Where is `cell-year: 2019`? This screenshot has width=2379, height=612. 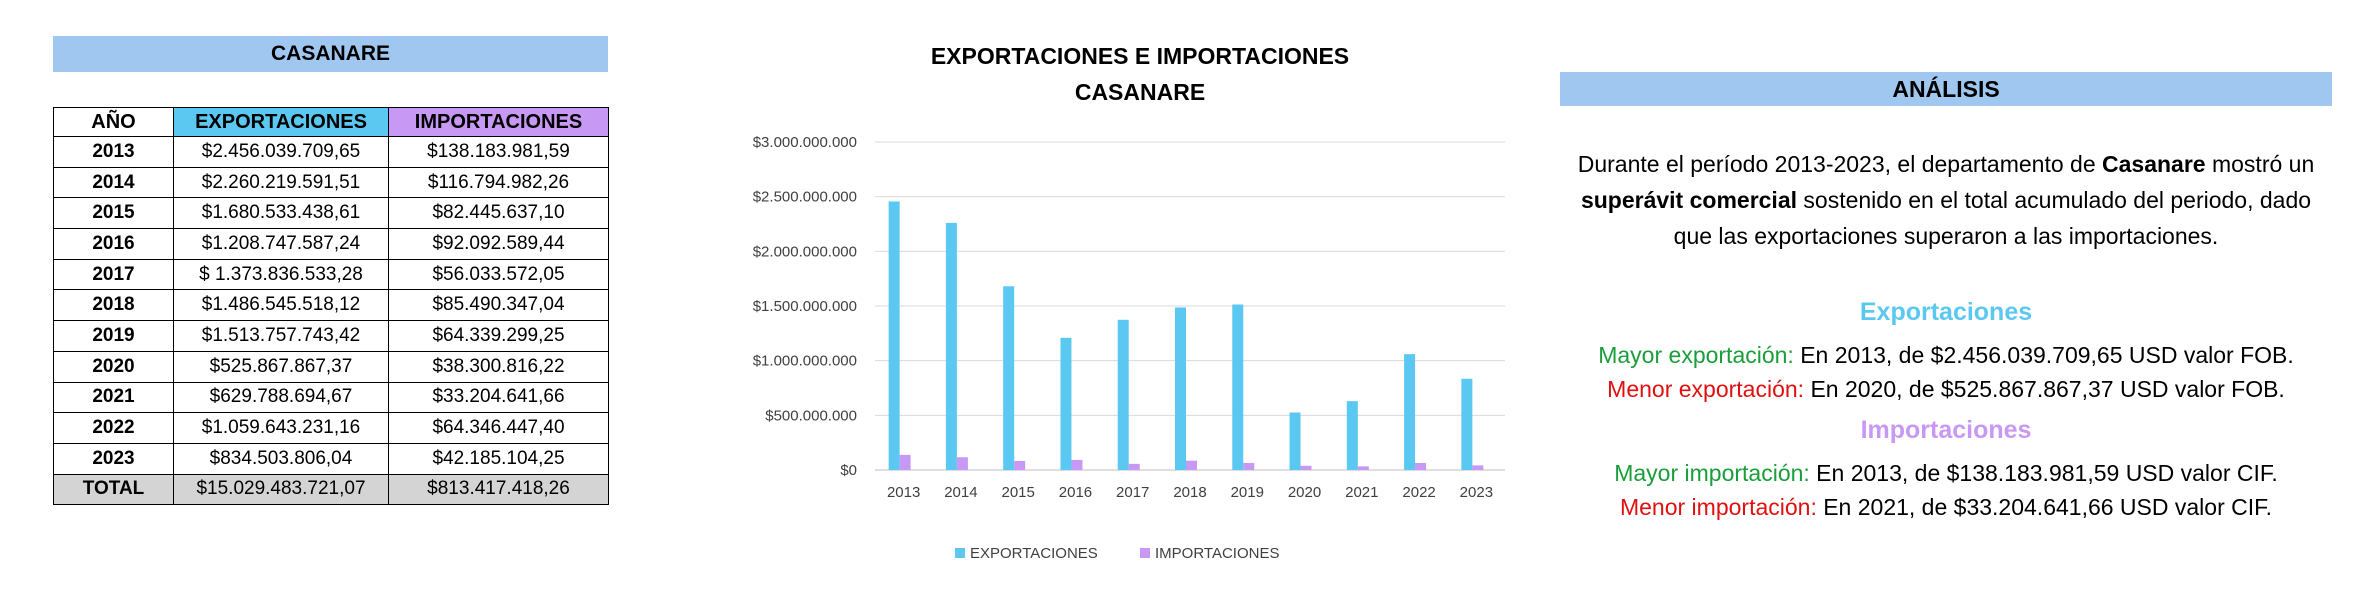
cell-year: 2019 is located at coordinates (113, 336).